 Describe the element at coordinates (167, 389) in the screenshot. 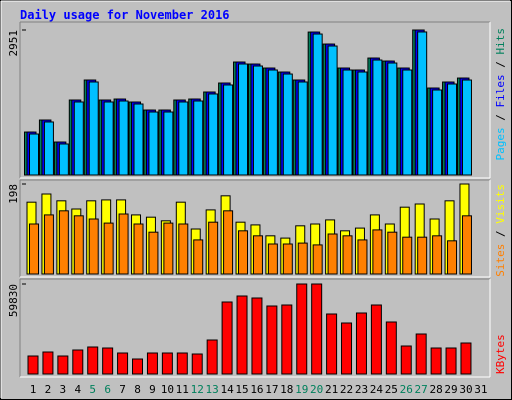

I see `x-tick-label: 10` at that location.